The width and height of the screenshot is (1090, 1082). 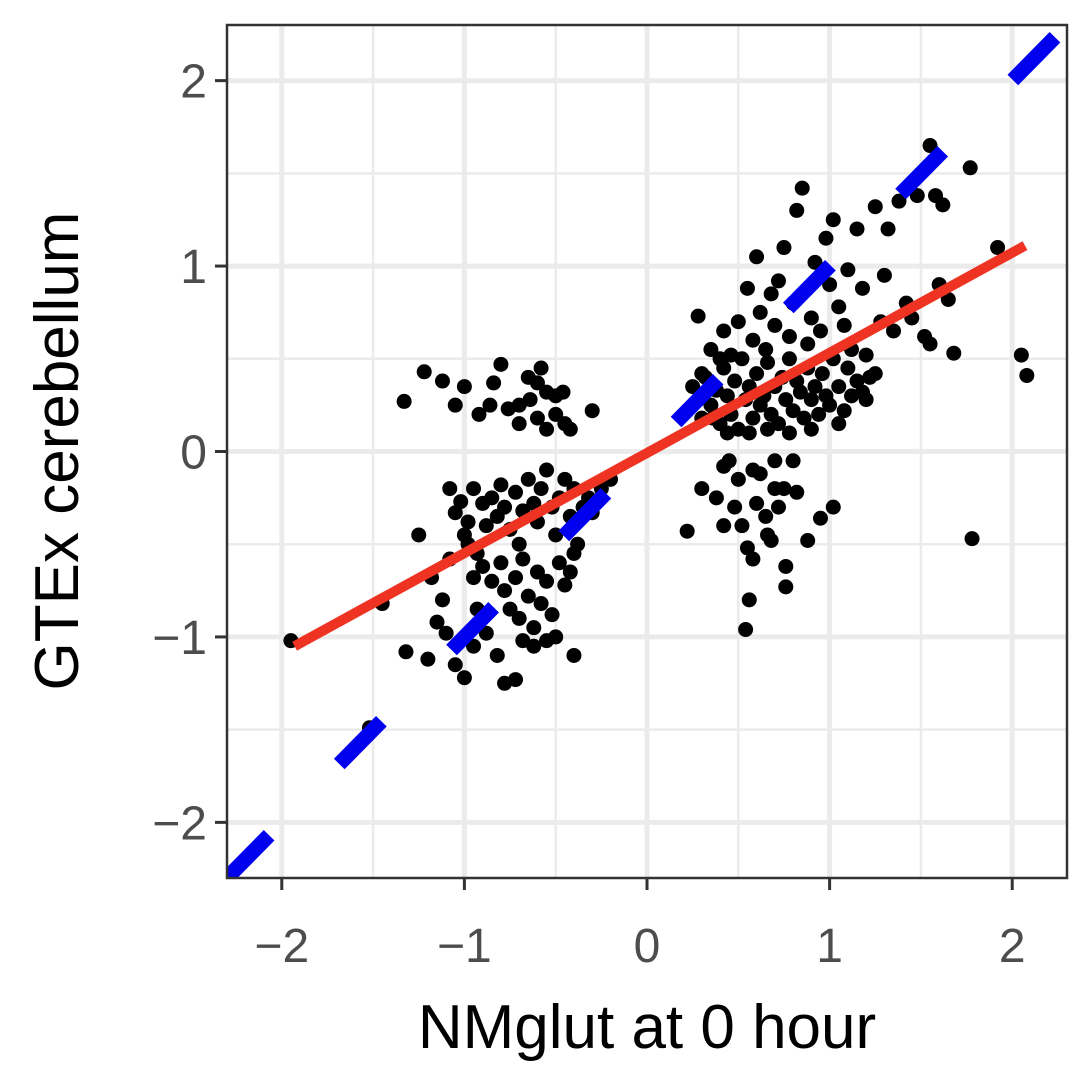 I want to click on x-tick-label: 0, so click(x=647, y=946).